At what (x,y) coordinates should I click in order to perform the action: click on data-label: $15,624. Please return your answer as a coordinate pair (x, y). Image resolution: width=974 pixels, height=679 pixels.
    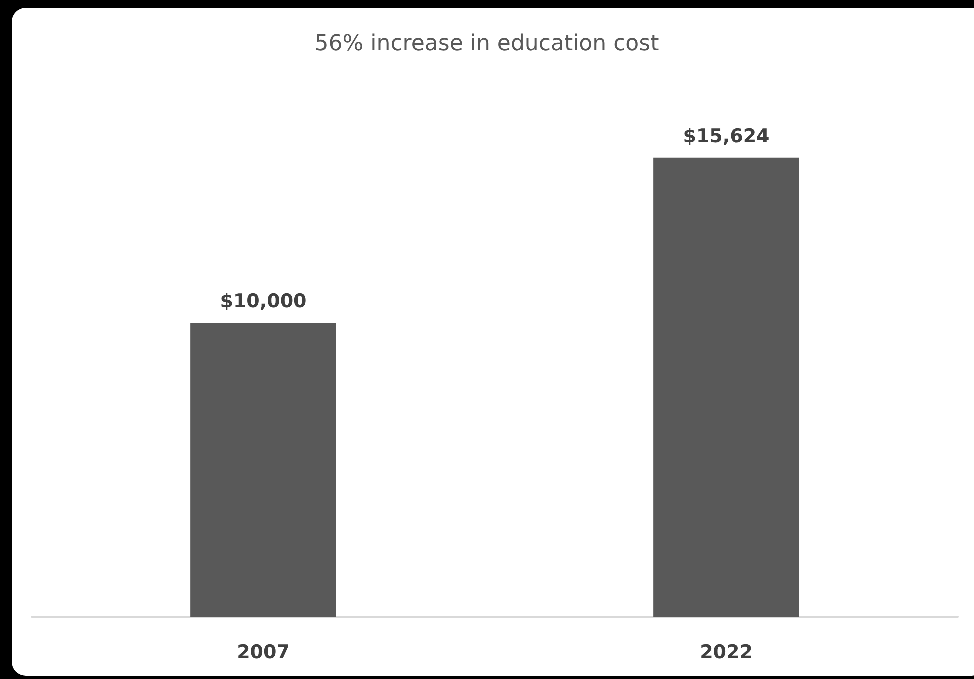
    Looking at the image, I should click on (726, 136).